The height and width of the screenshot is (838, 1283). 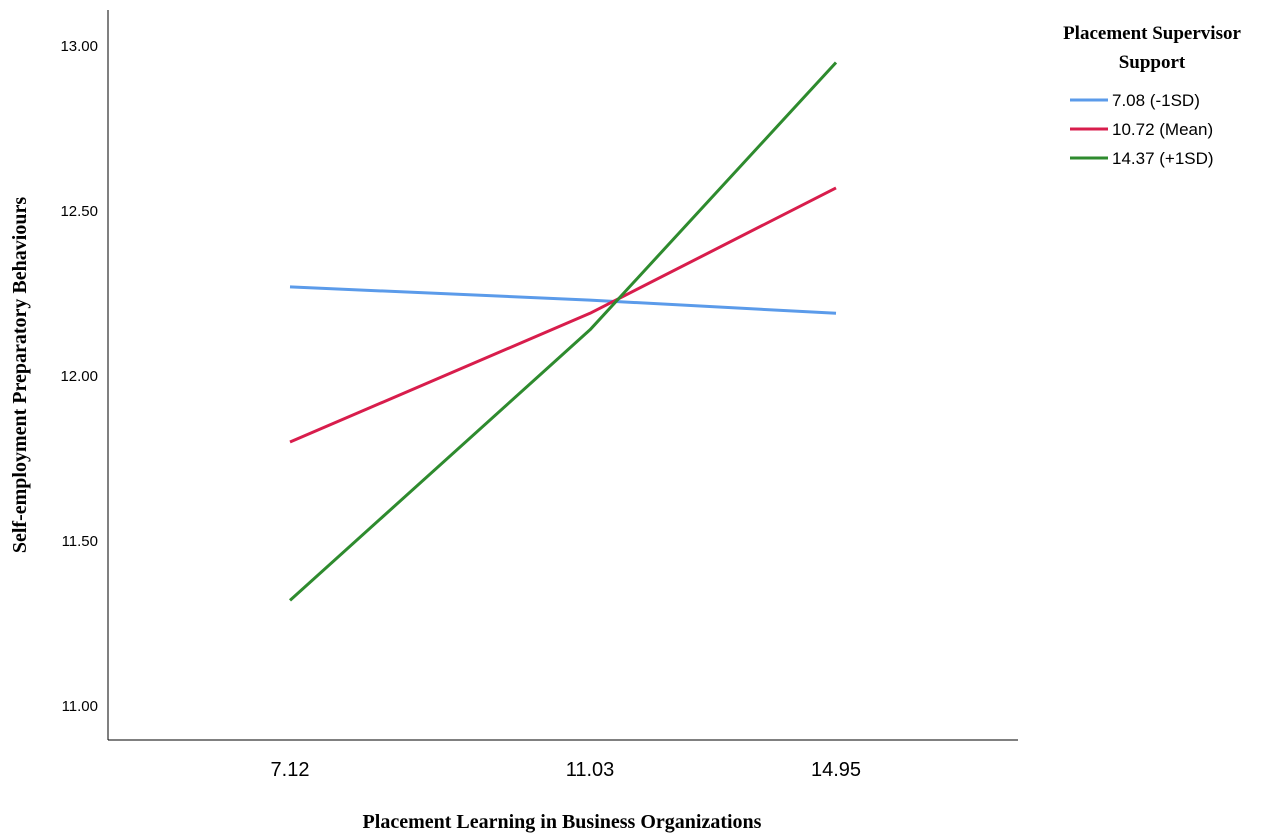 I want to click on y-axis-title: Self-employment Preparatory Behaviours, so click(x=20, y=375).